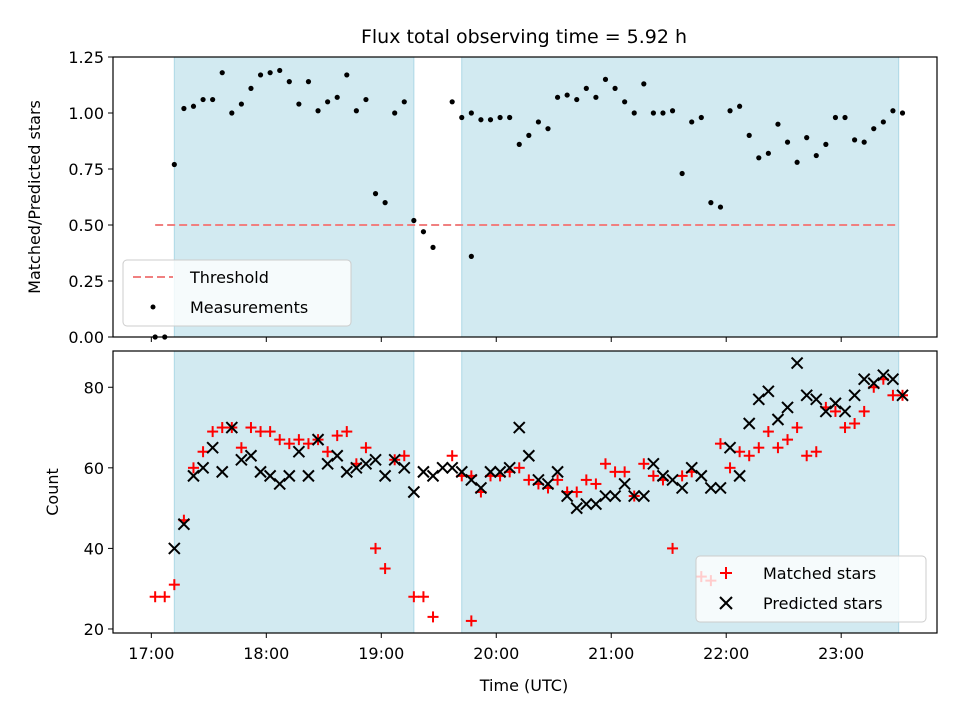  I want to click on predicted-legend-swatch, so click(726, 603).